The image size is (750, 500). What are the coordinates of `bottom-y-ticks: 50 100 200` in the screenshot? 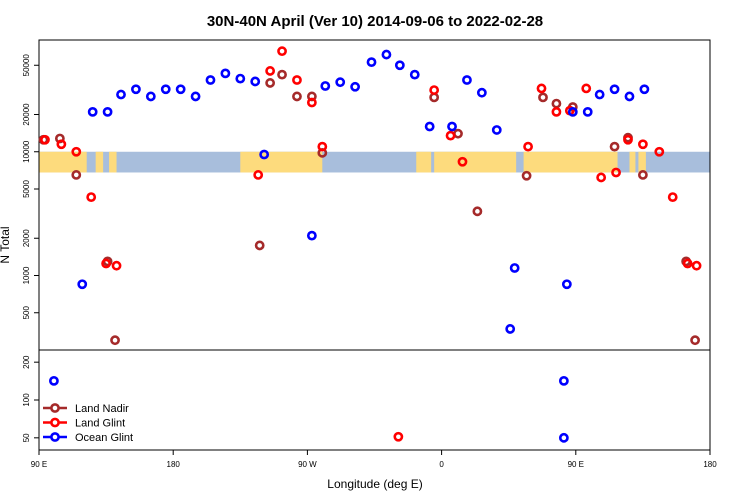 It's located at (30, 398).